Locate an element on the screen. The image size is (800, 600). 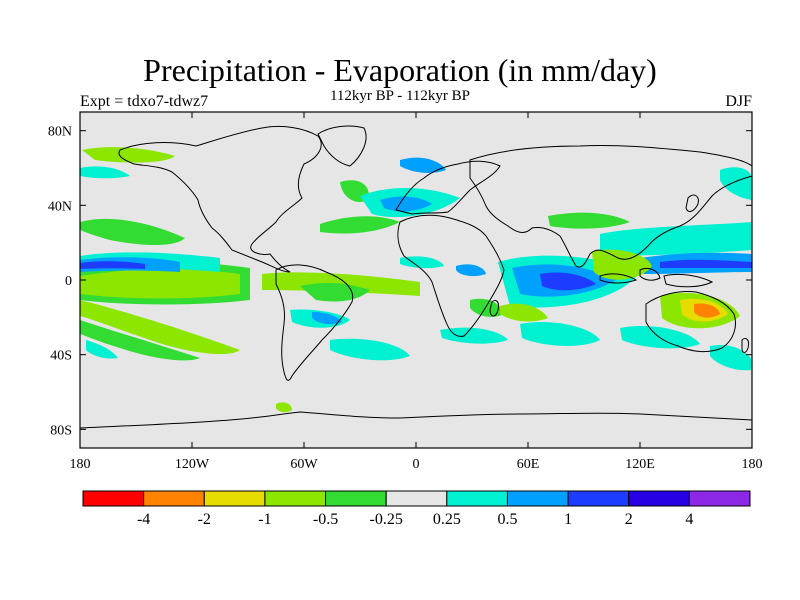
colorbar-label: -4 is located at coordinates (143, 519).